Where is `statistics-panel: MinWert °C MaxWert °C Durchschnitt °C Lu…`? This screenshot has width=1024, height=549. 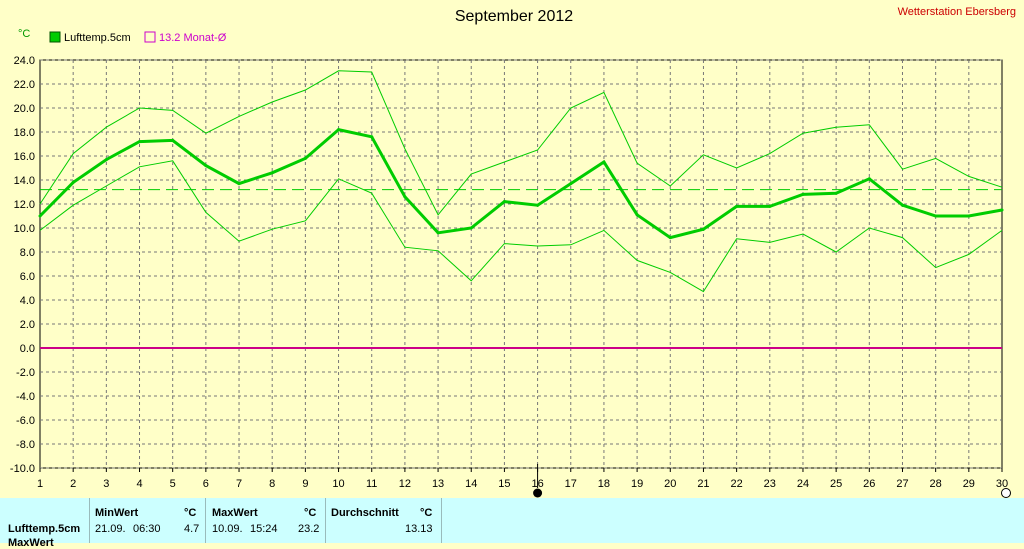
statistics-panel: MinWert °C MaxWert °C Durchschnitt °C Lu… is located at coordinates (512, 523).